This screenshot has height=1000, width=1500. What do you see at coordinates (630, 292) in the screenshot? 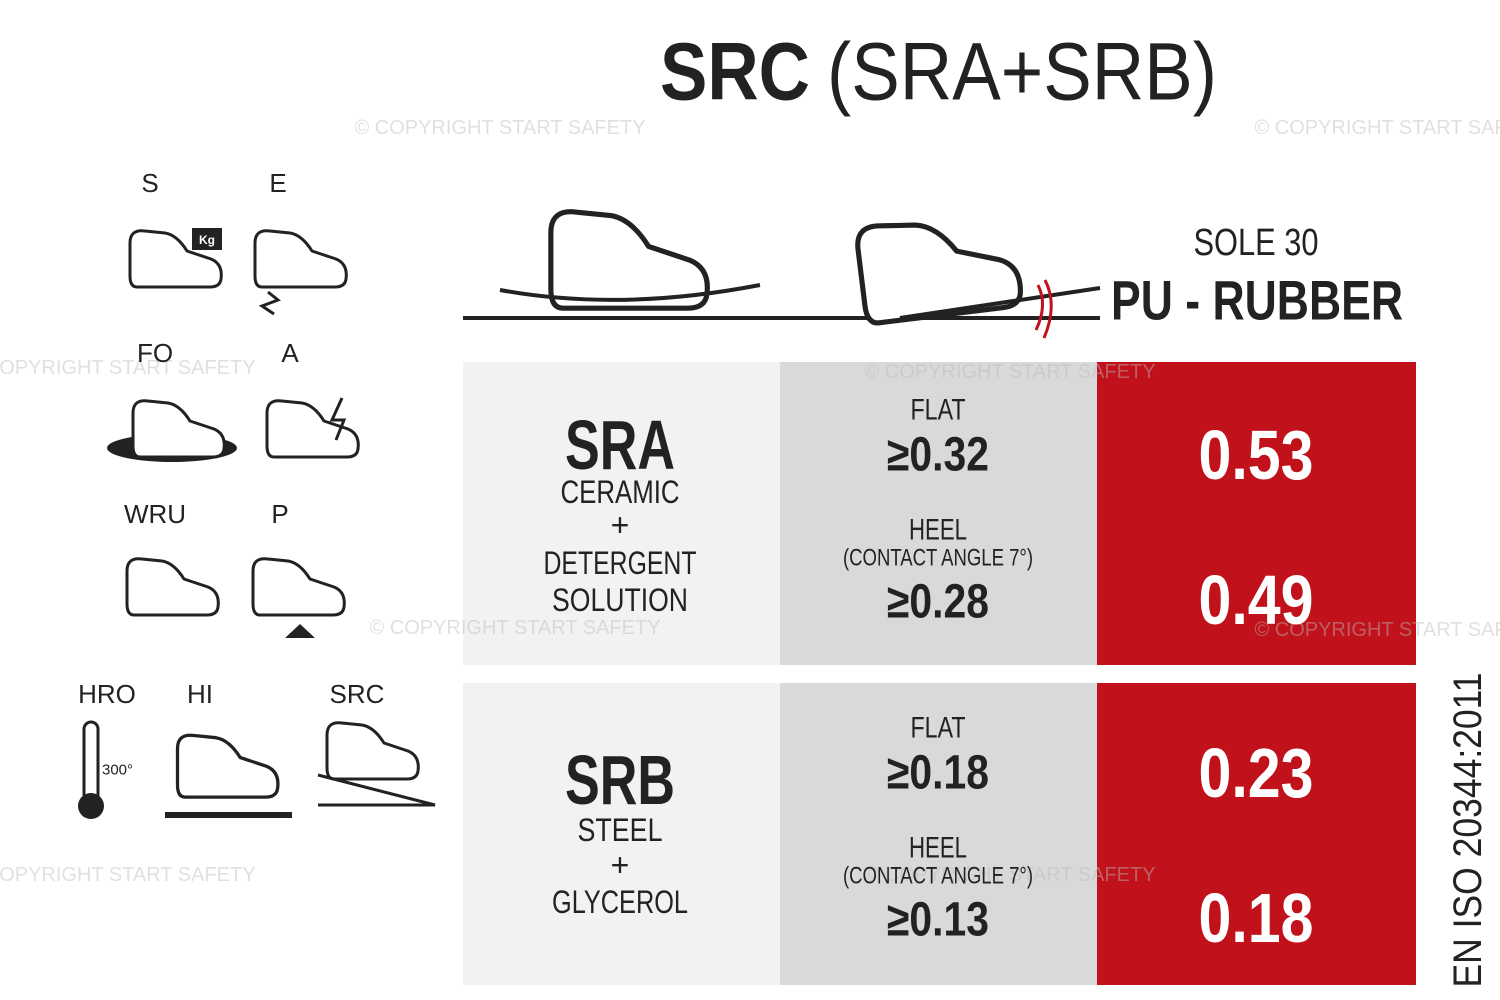
I see `sole-line` at bounding box center [630, 292].